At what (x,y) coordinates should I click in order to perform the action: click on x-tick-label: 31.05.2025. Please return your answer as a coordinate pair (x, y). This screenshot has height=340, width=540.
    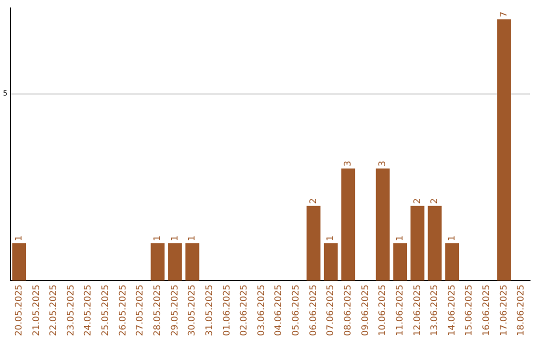
    Looking at the image, I should click on (209, 310).